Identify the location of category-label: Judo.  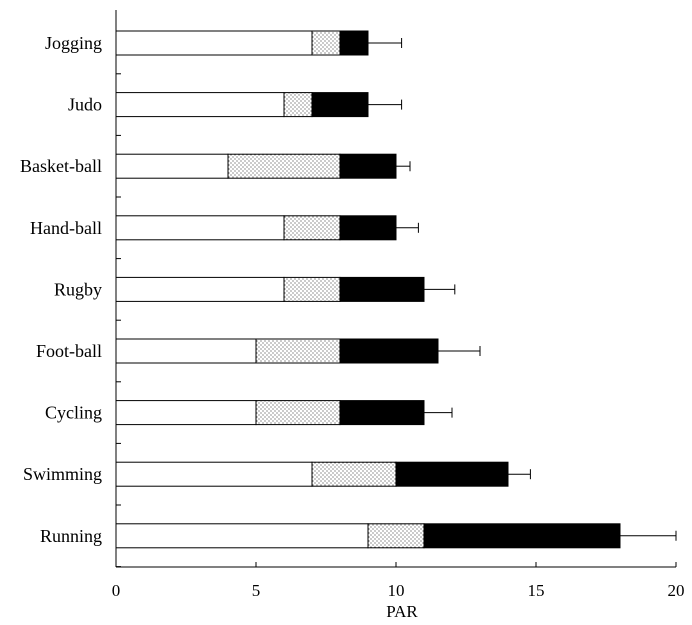
(85, 105).